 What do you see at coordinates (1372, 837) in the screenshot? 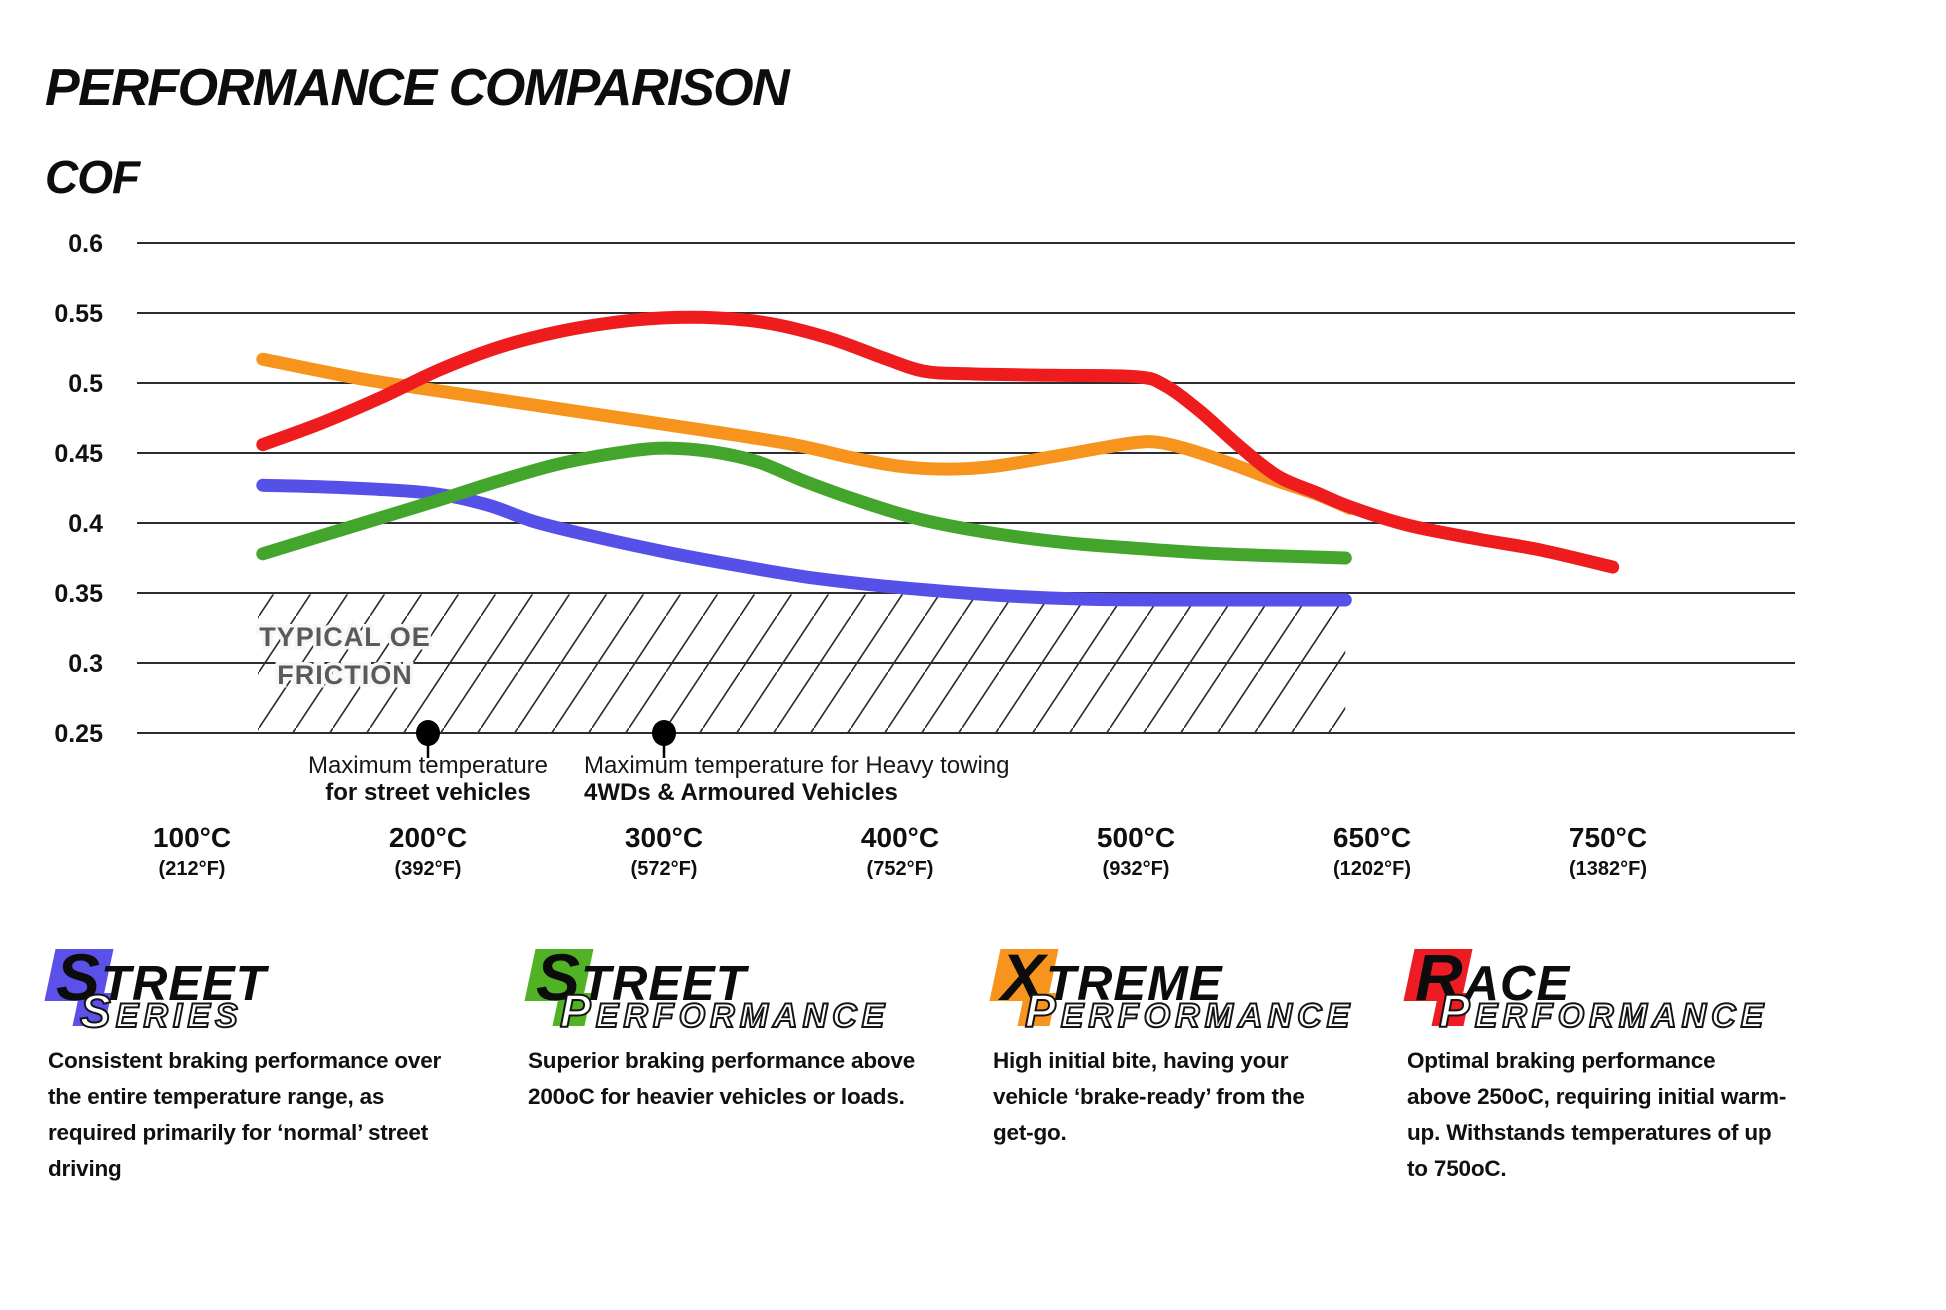
I see `x-tick-celsius: 650°C` at bounding box center [1372, 837].